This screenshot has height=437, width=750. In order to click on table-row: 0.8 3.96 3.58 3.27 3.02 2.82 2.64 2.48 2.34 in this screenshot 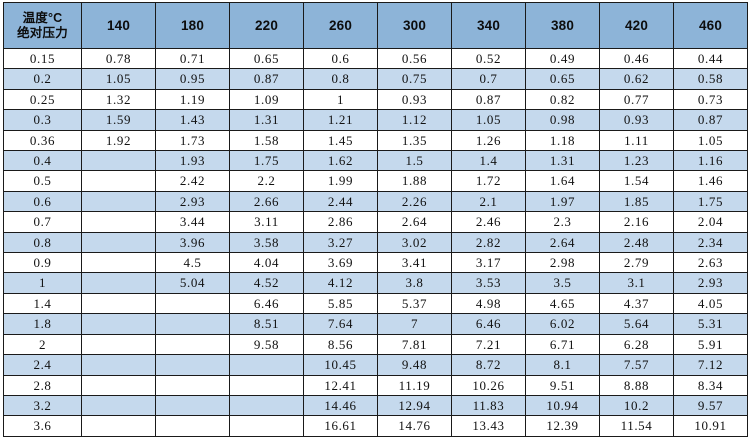, I will do `click(375, 242)`.